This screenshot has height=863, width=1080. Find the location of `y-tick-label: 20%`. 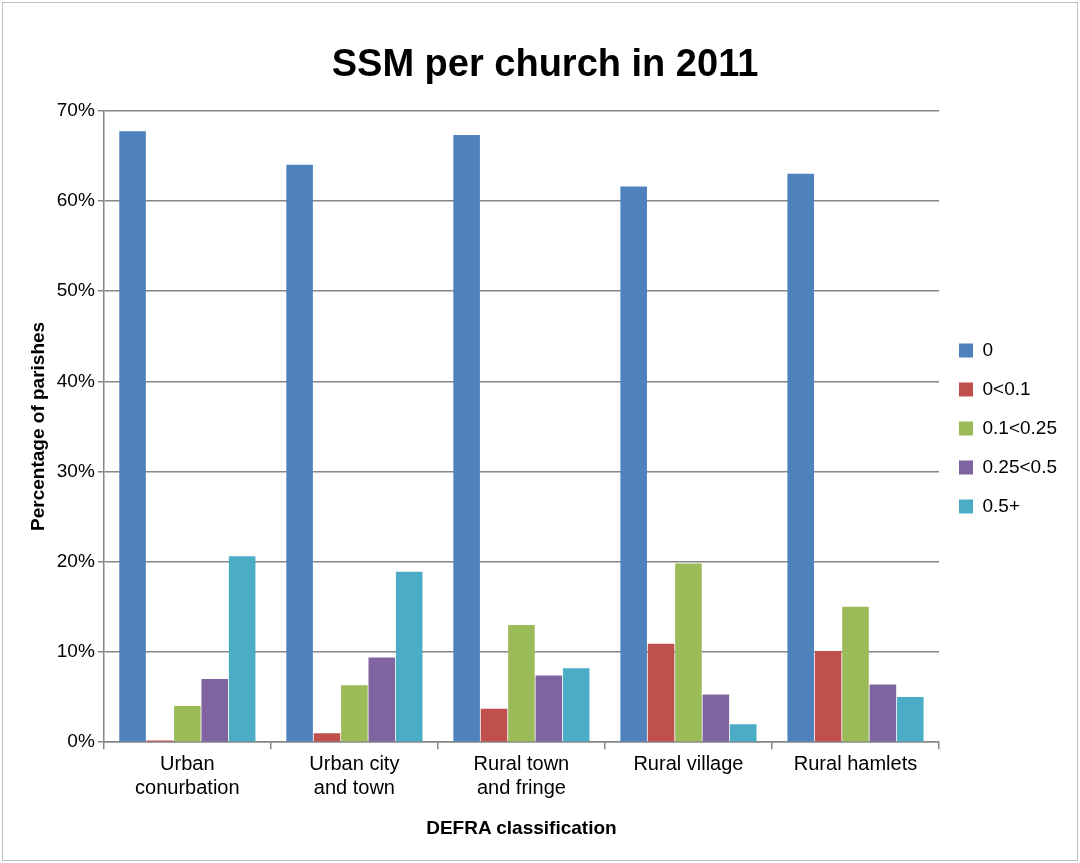

y-tick-label: 20% is located at coordinates (75, 560).